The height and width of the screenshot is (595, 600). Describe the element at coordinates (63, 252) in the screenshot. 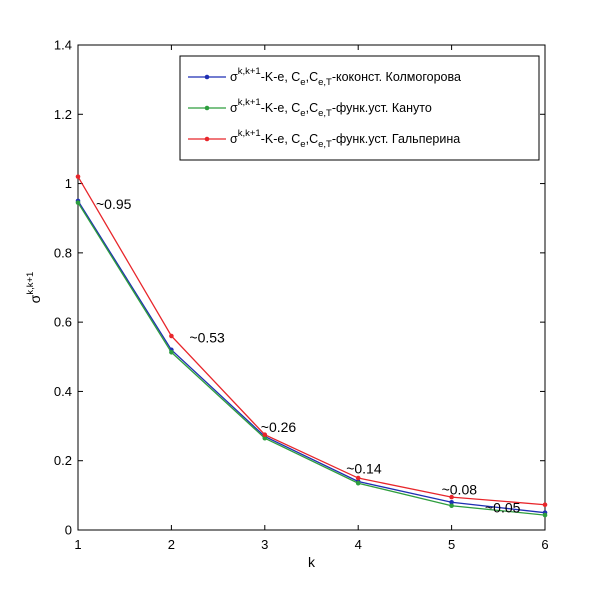

I see `y-tick-label: 0.8` at that location.